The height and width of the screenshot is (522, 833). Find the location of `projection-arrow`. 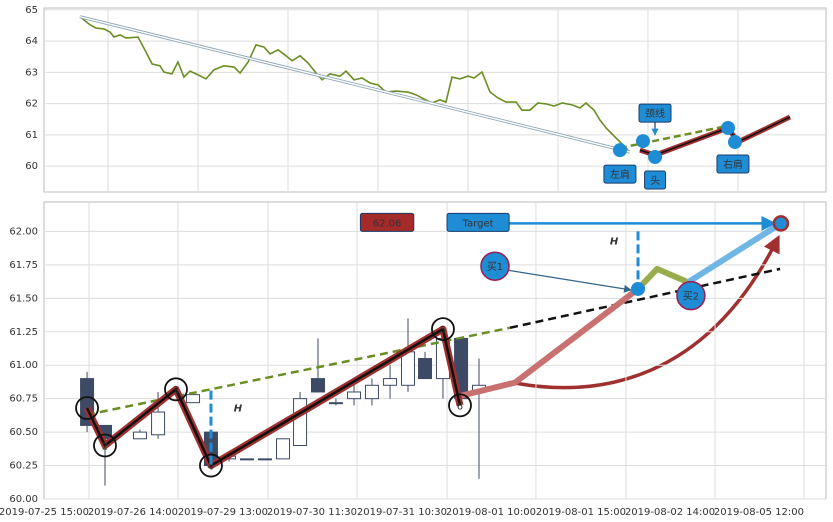

projection-arrow is located at coordinates (647, 312).